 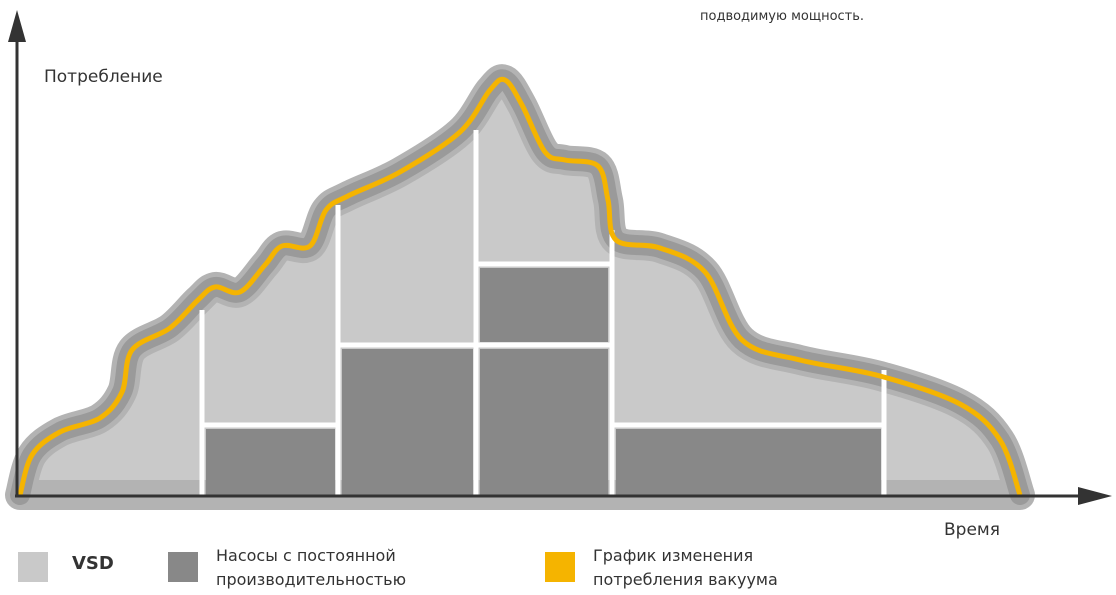 I want to click on legend-label: Насосы с постоянной, so click(x=306, y=555).